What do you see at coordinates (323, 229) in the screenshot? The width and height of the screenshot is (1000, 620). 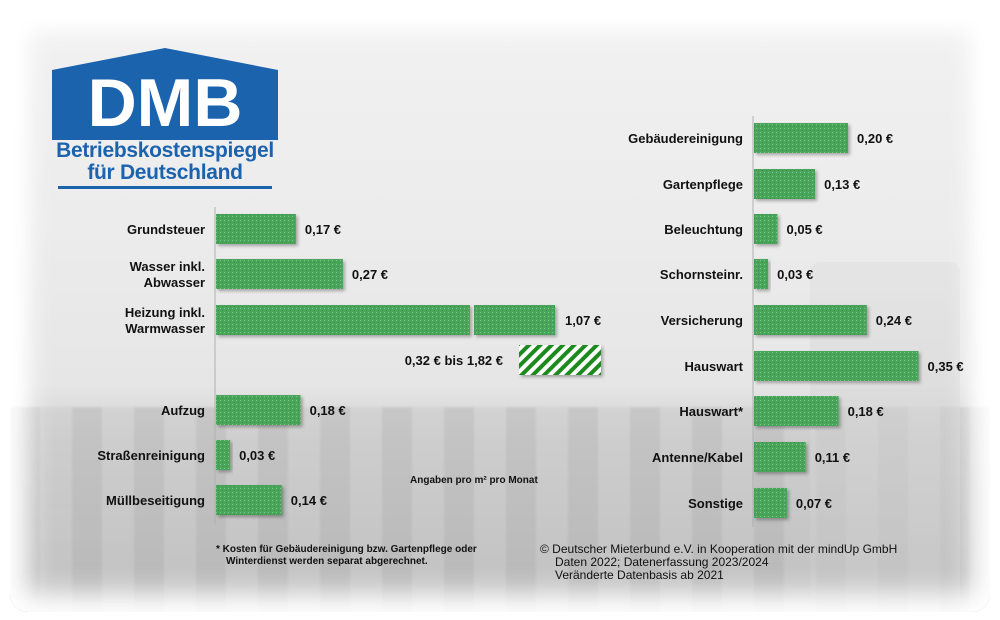 I see `value-label: 0,17 €` at bounding box center [323, 229].